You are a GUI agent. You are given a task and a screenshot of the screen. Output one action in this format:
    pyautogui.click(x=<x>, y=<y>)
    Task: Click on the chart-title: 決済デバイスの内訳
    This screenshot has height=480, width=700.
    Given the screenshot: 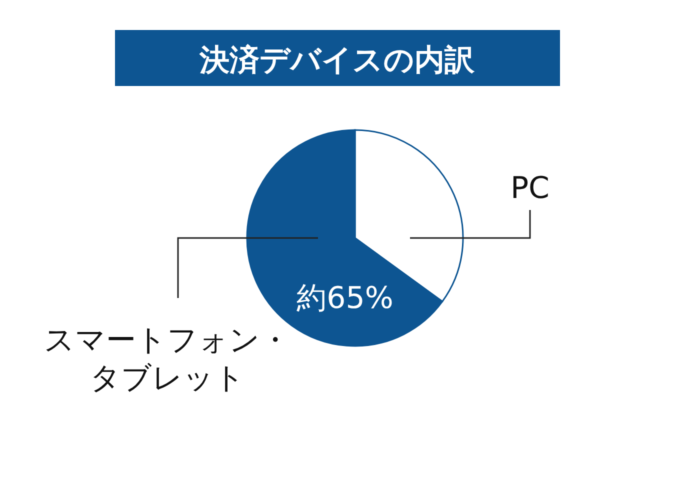 What is the action you would take?
    pyautogui.click(x=337, y=60)
    